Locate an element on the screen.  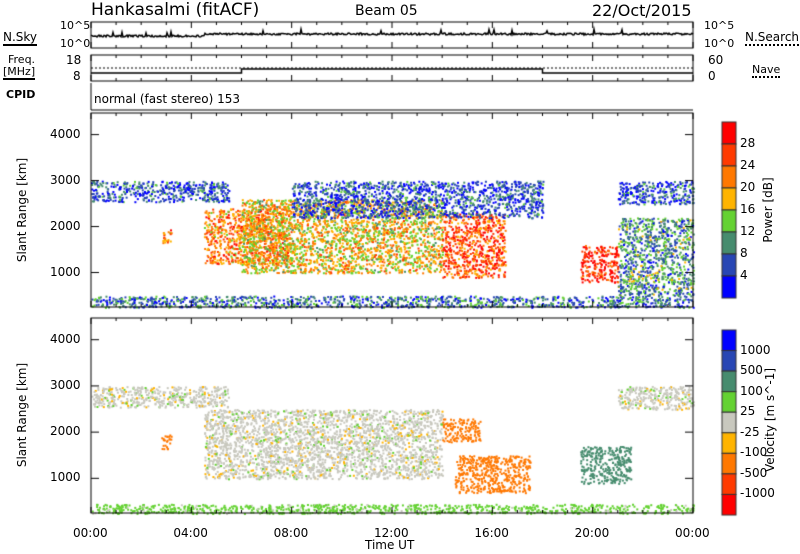
velocity-colorbar-label: Velocity [m s^-1] is located at coordinates (770, 420).